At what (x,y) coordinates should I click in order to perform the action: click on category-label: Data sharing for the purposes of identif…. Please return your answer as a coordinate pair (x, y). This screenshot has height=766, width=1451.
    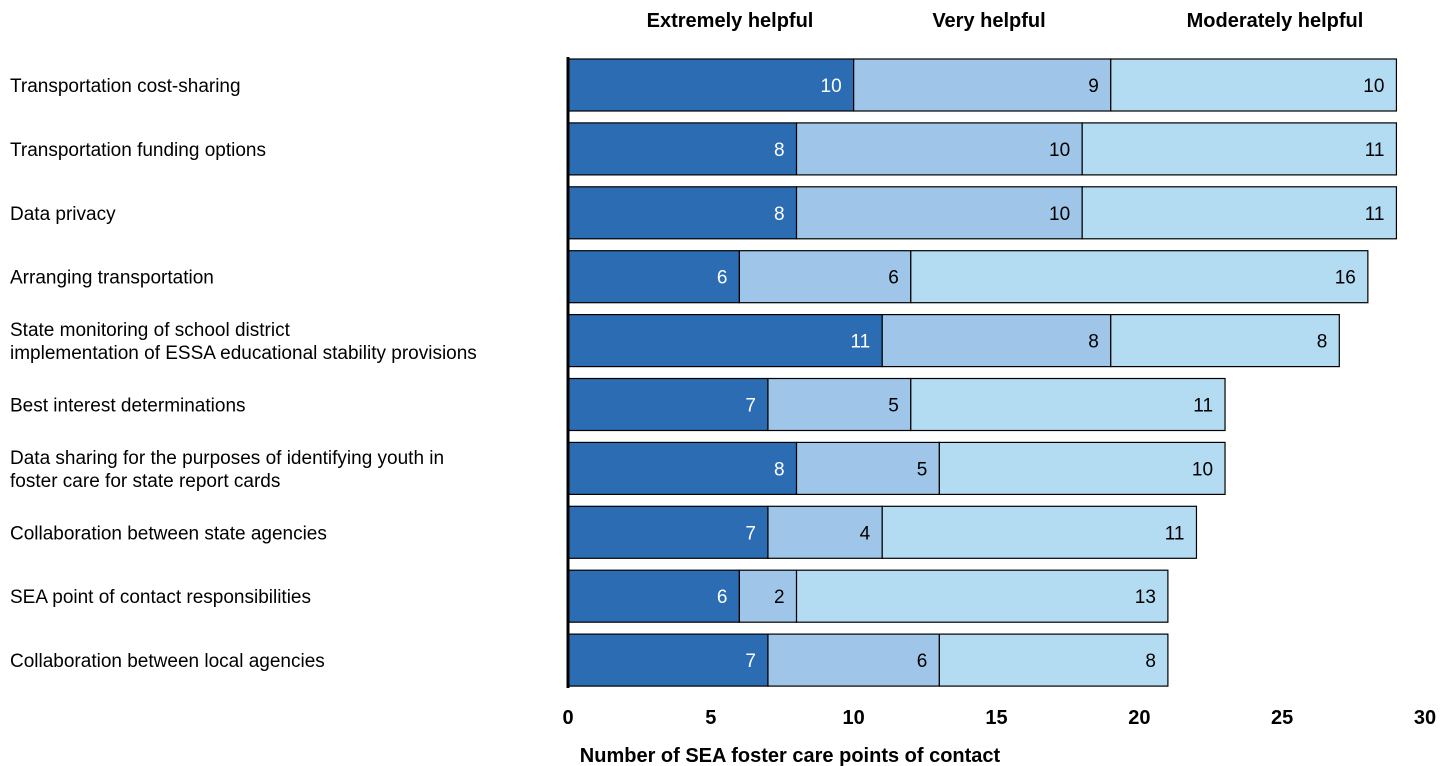
    Looking at the image, I should click on (227, 458).